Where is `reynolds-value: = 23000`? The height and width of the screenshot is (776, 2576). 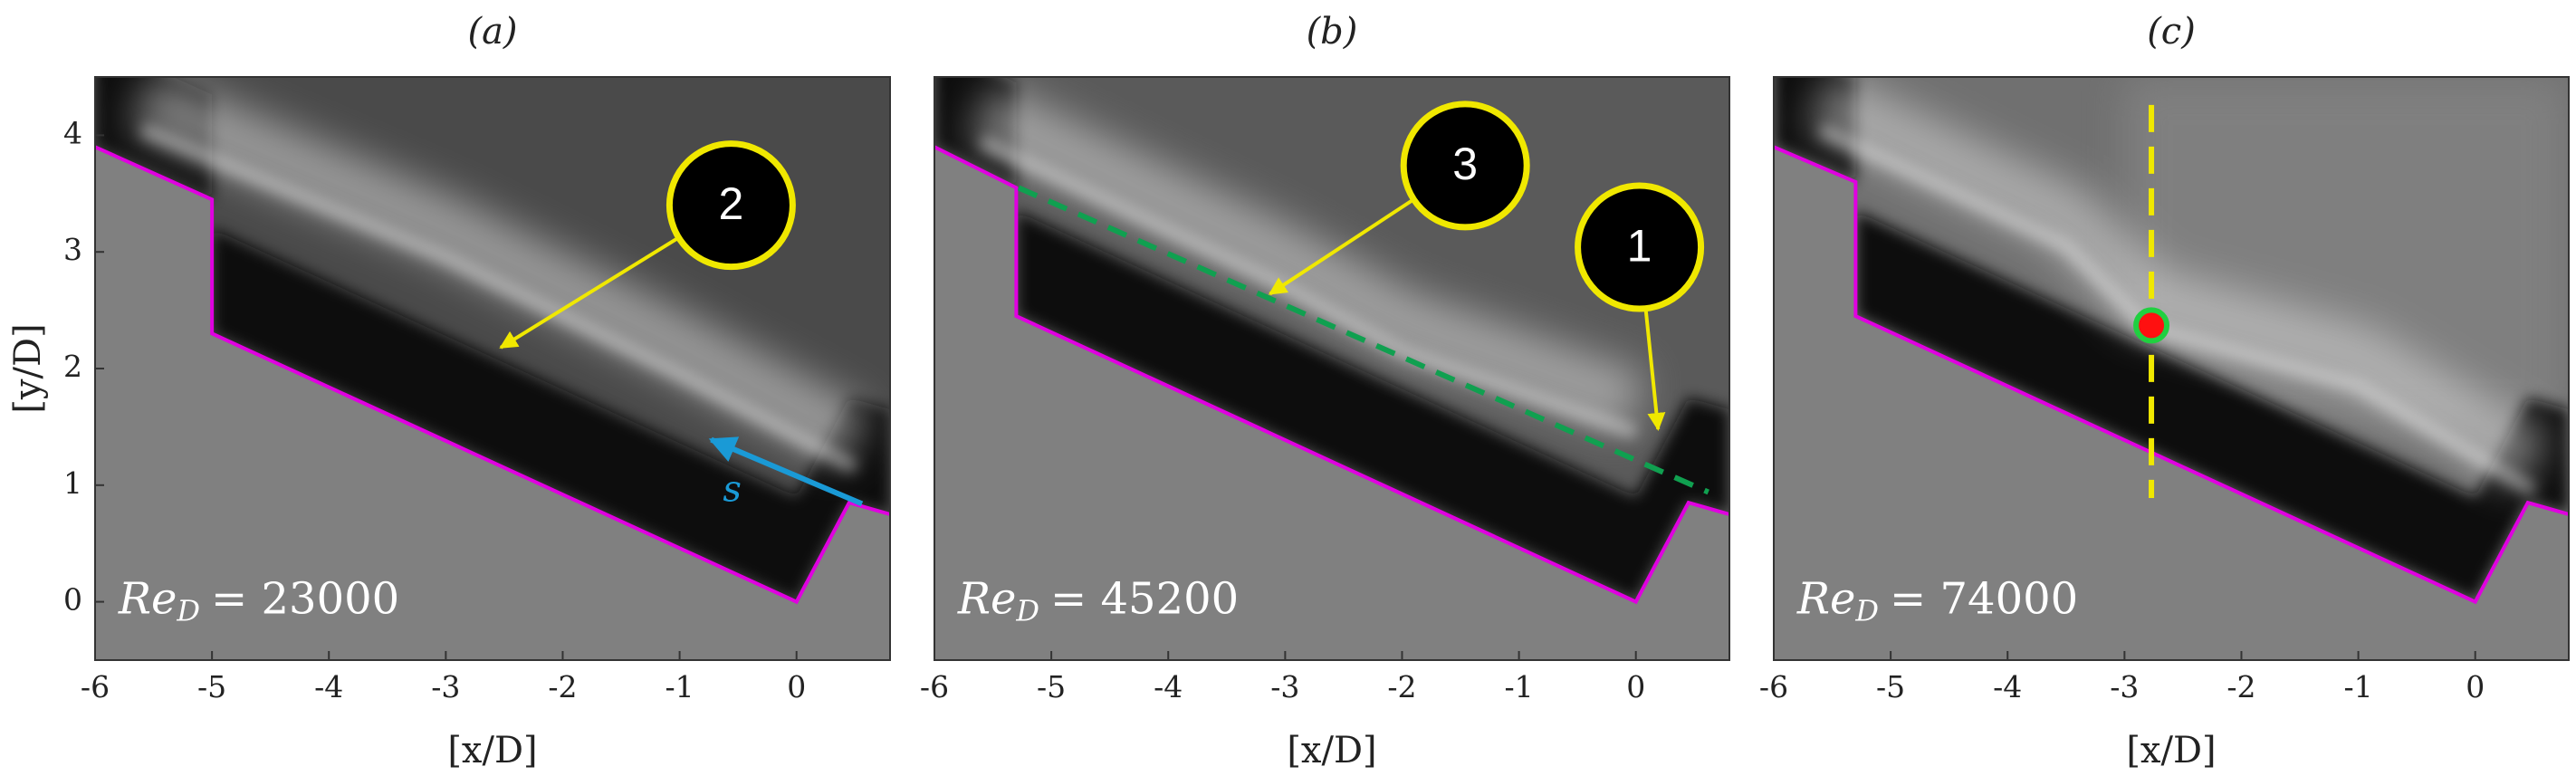
reynolds-value: = 23000 is located at coordinates (305, 598).